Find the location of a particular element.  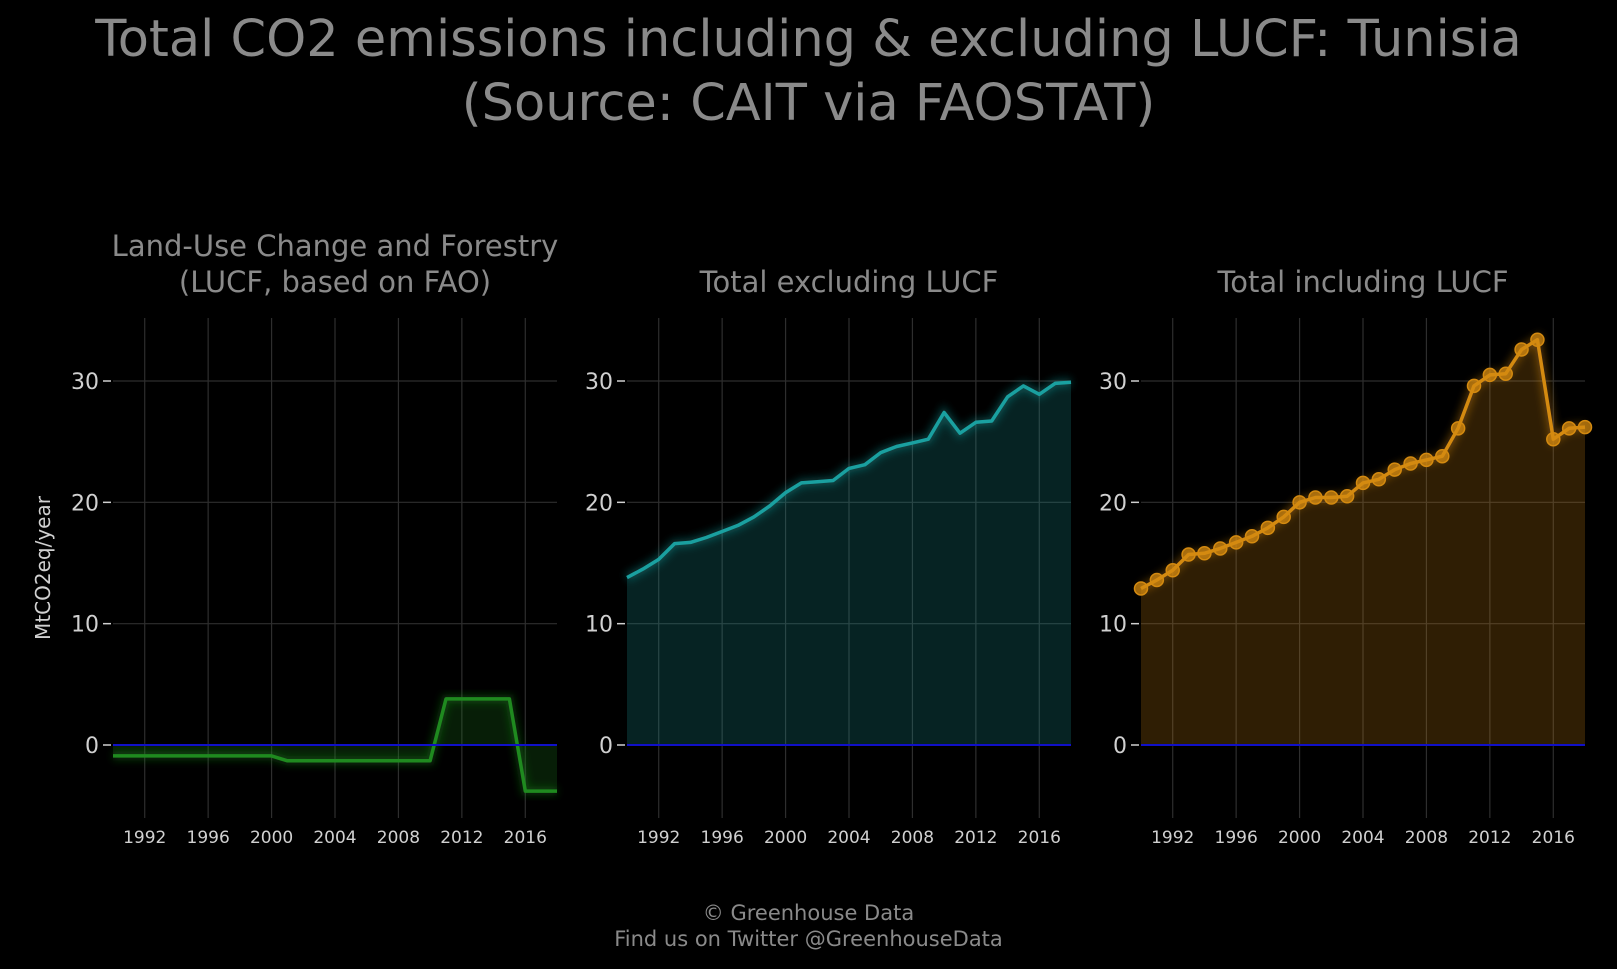

main-title-line2: (Source: CAIT via FAOSTAT) is located at coordinates (808, 103).